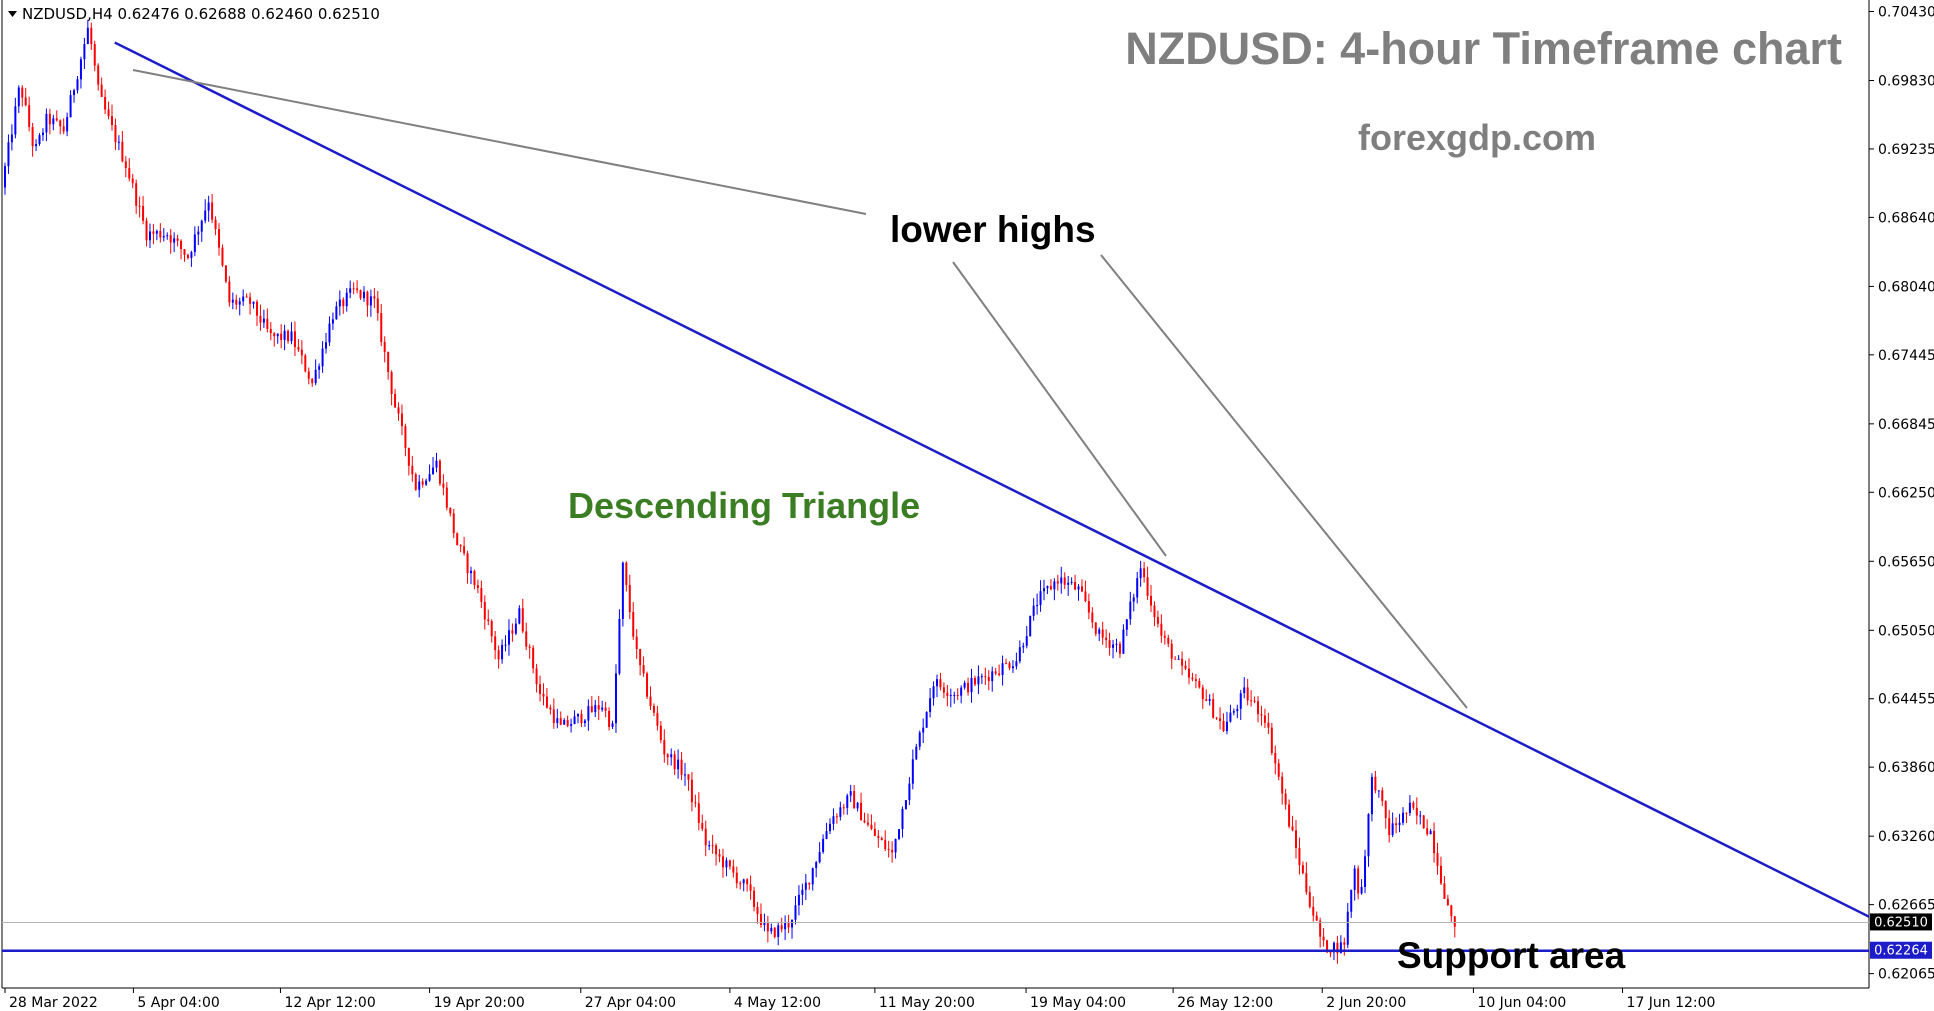 The width and height of the screenshot is (1934, 1011). Describe the element at coordinates (1906, 700) in the screenshot. I see `price-tick-label: 0.64455` at that location.